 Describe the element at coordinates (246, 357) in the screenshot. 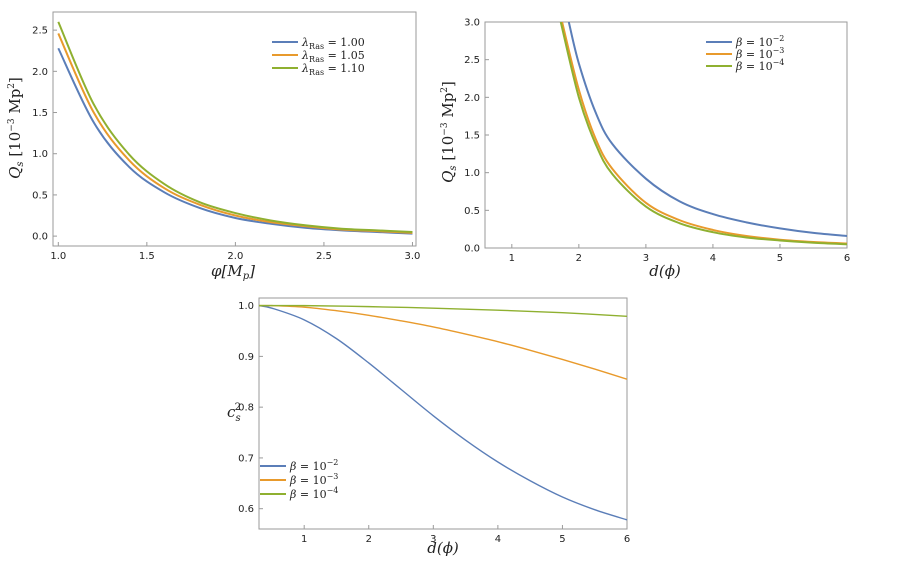

I see `y-tick-label: 0.9` at that location.